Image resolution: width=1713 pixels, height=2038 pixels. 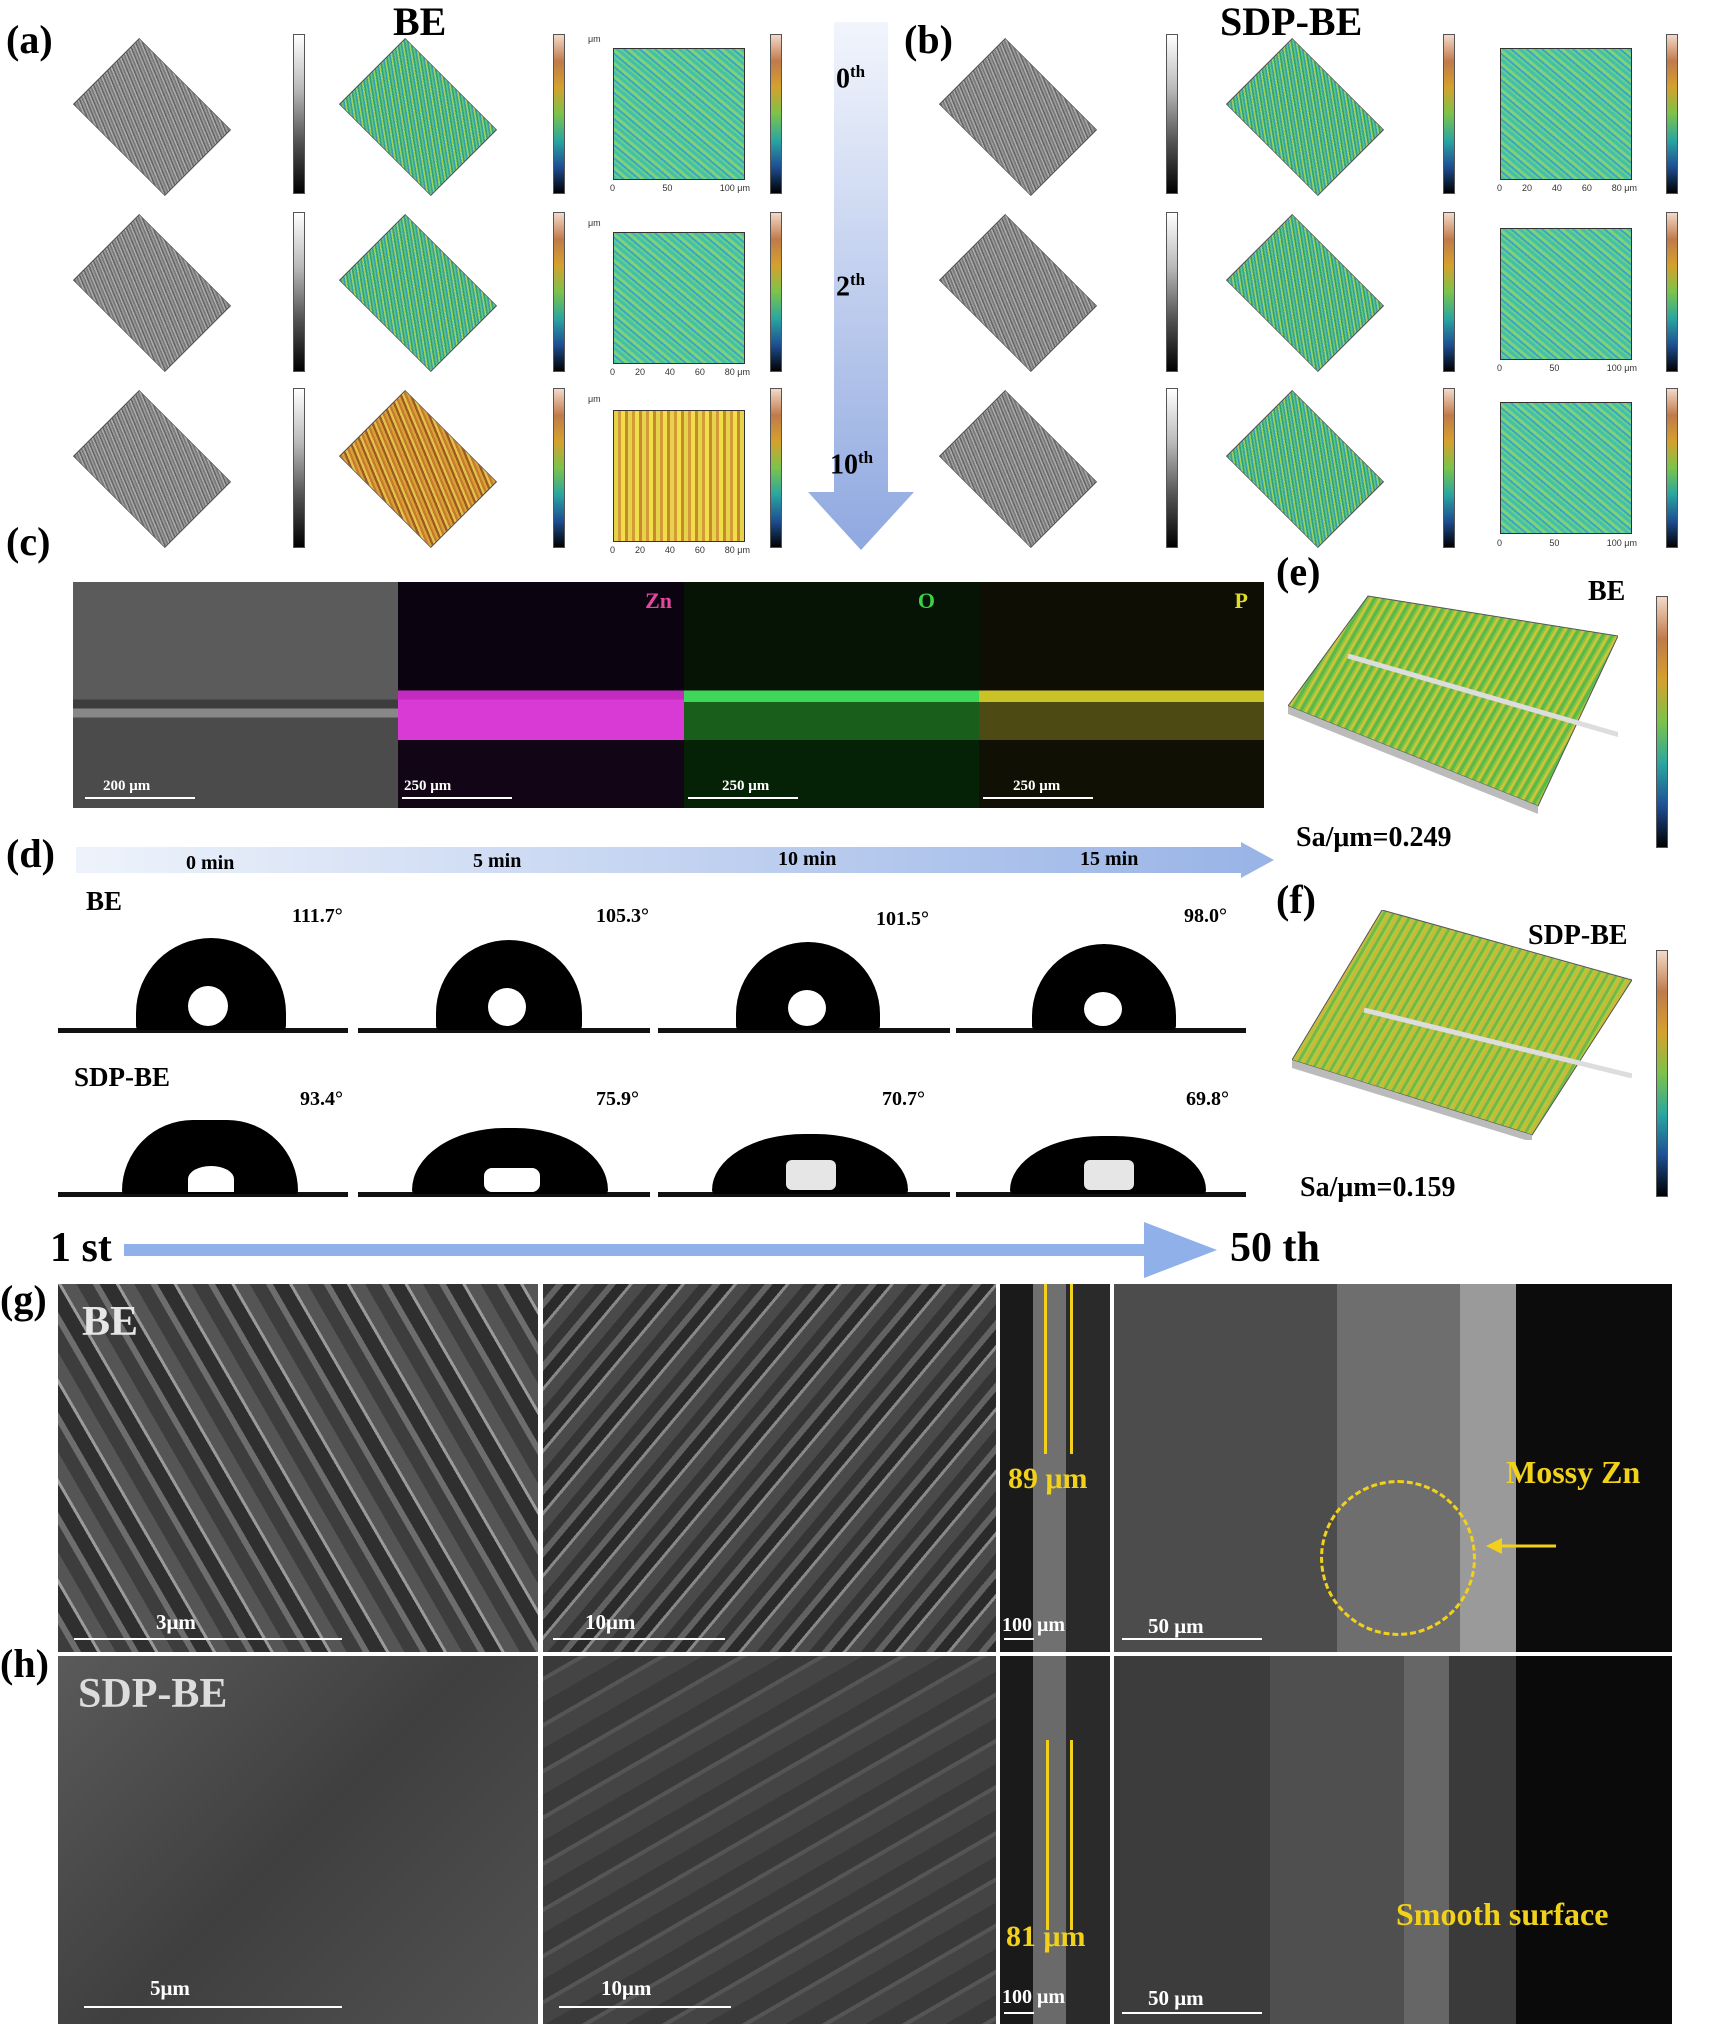 I want to click on sem-g-title: BE, so click(x=110, y=1322).